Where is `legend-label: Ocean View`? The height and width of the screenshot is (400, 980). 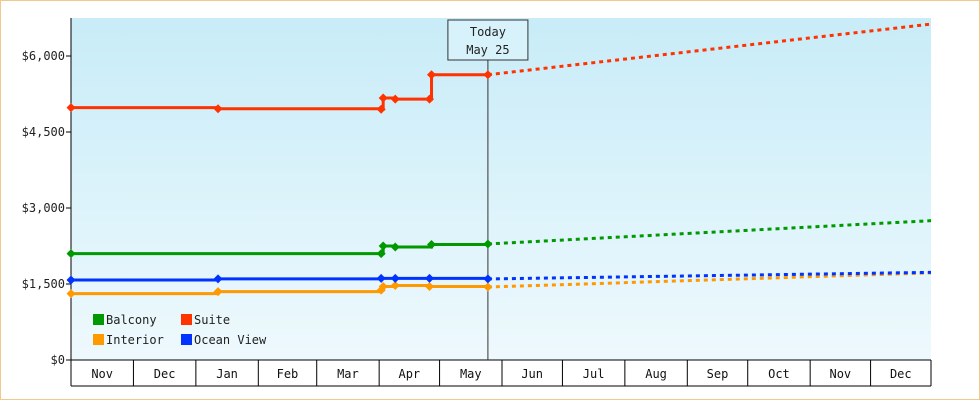 legend-label: Ocean View is located at coordinates (230, 340).